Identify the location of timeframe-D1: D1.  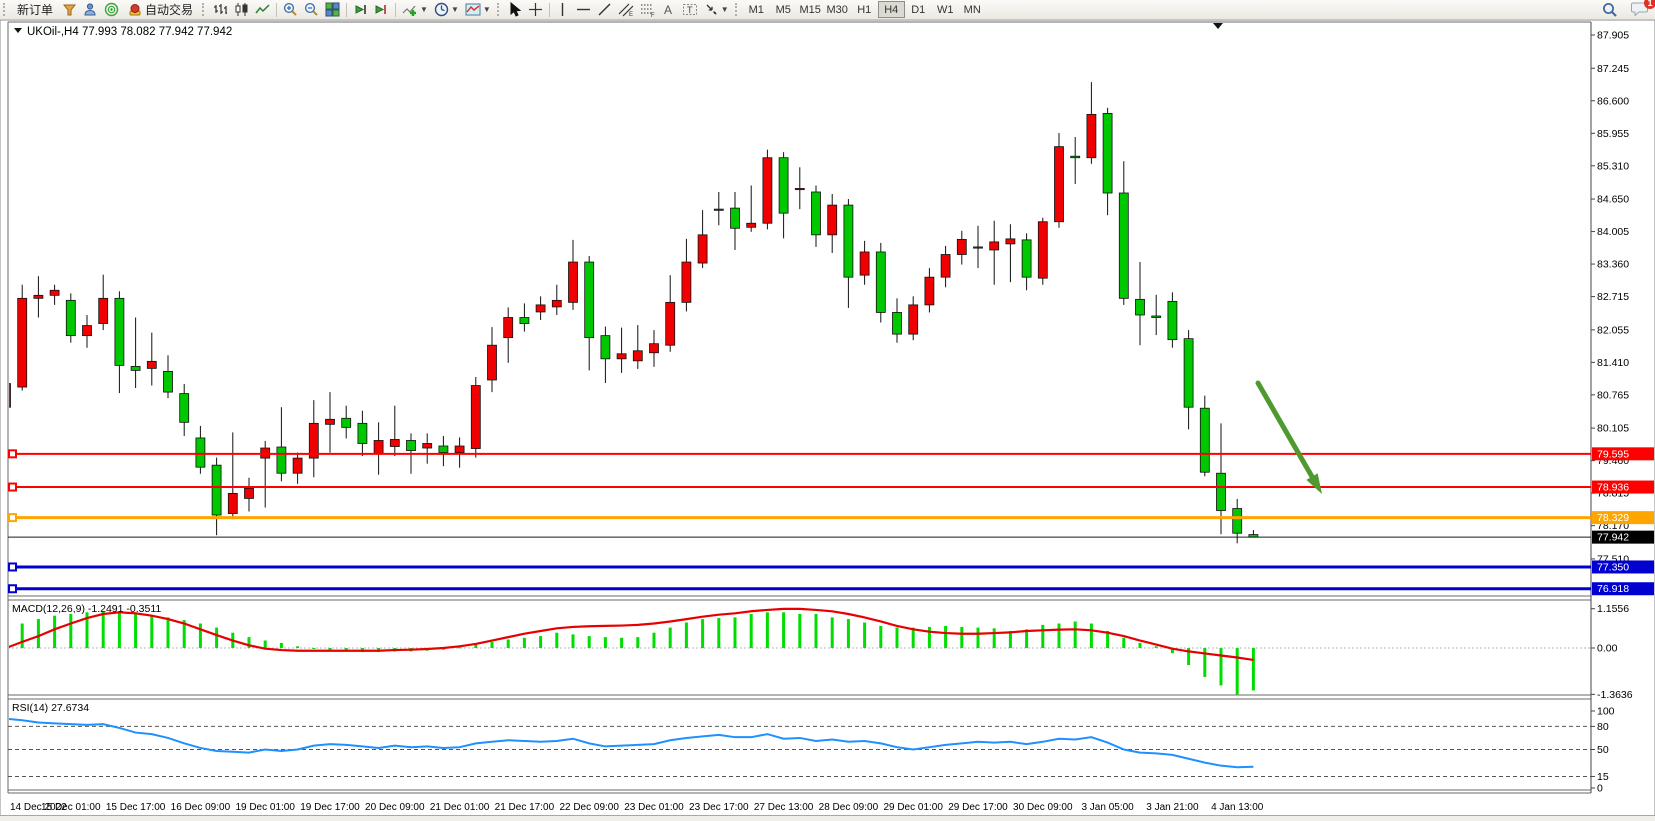
(918, 9).